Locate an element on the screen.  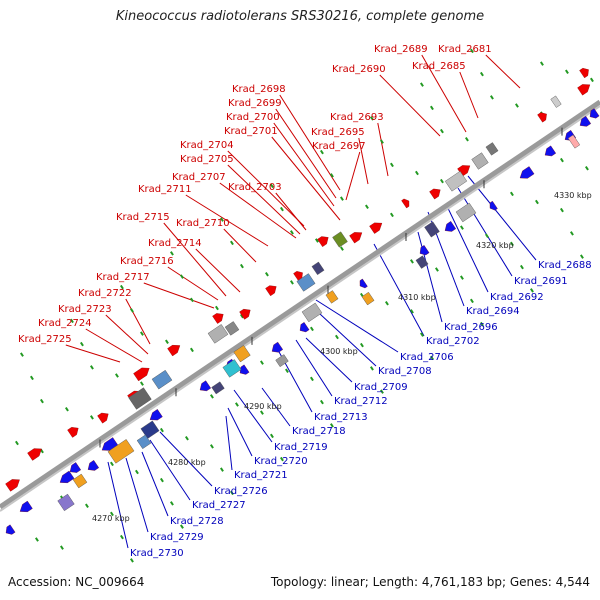
gene-label-krad-2729: Krad_2729 is located at coordinates (177, 537).